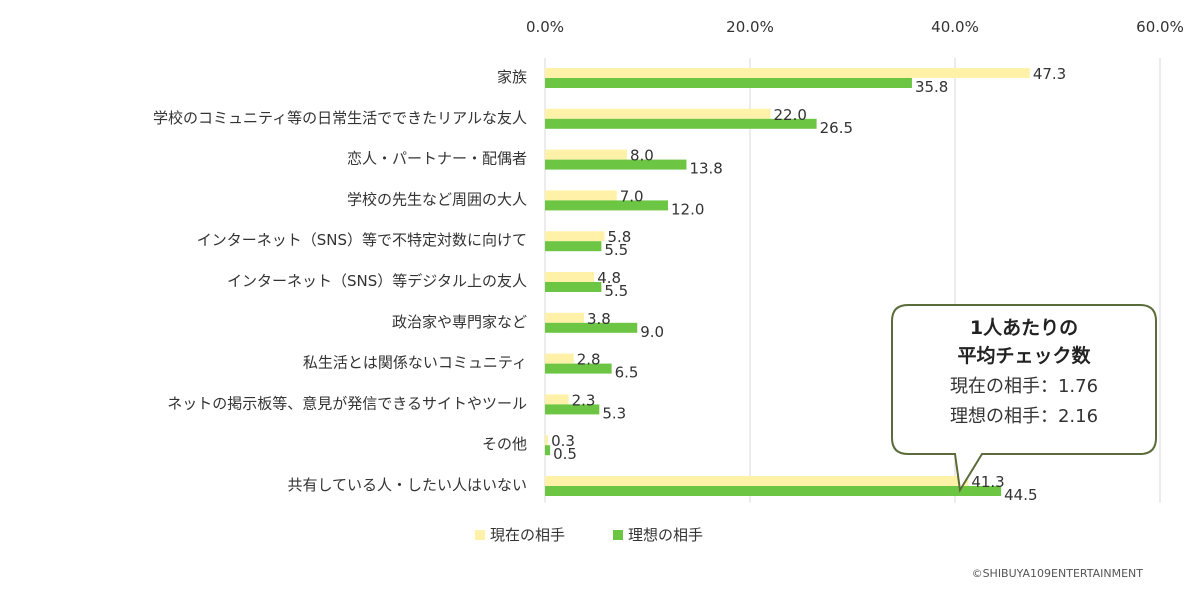  What do you see at coordinates (437, 199) in the screenshot?
I see `category-label: 学校の先生など周囲の大人` at bounding box center [437, 199].